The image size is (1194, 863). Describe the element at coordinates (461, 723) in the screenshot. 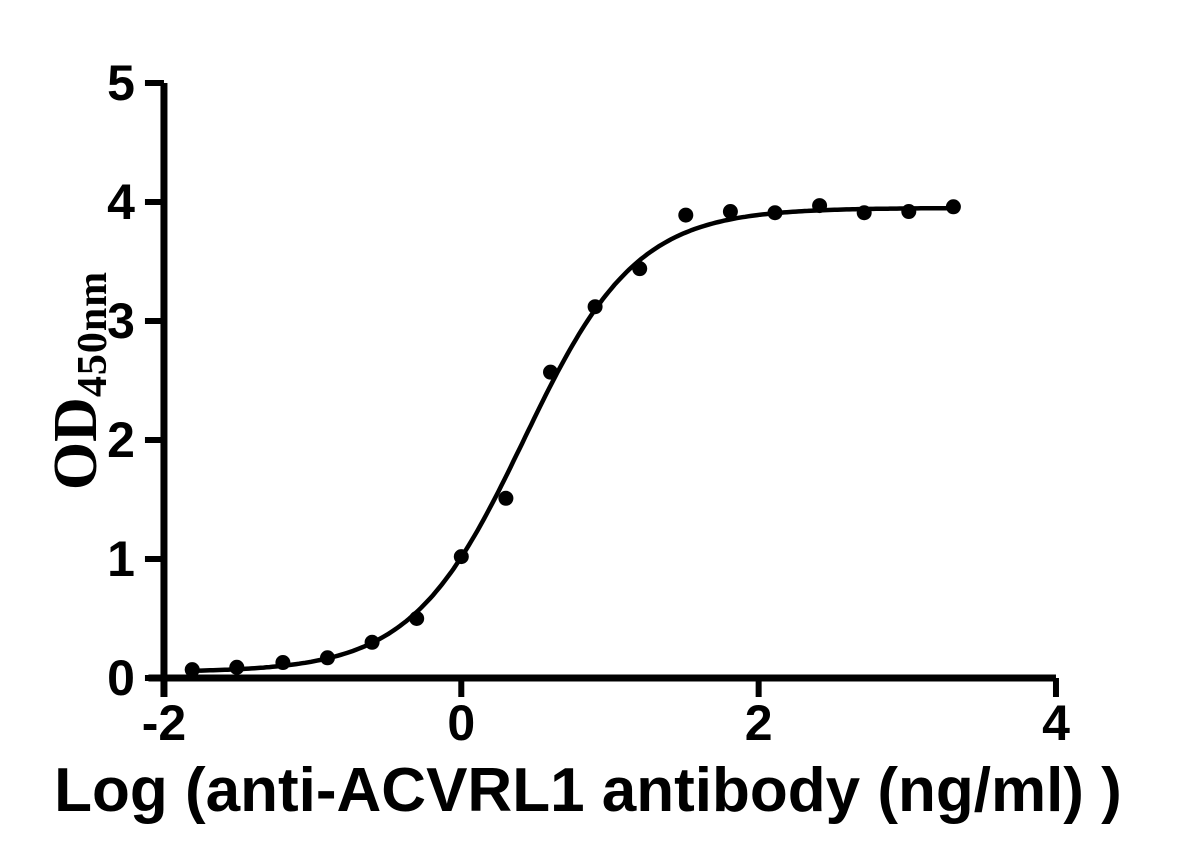

I see `x-tick-label: 0` at that location.